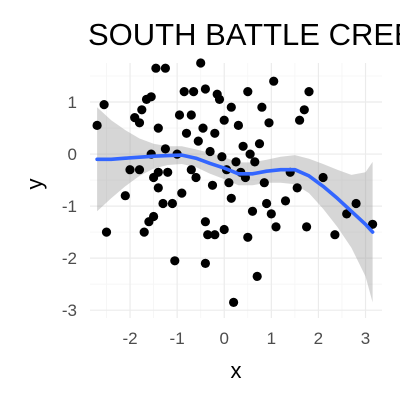  What do you see at coordinates (271, 338) in the screenshot?
I see `x-tick-label: 1` at bounding box center [271, 338].